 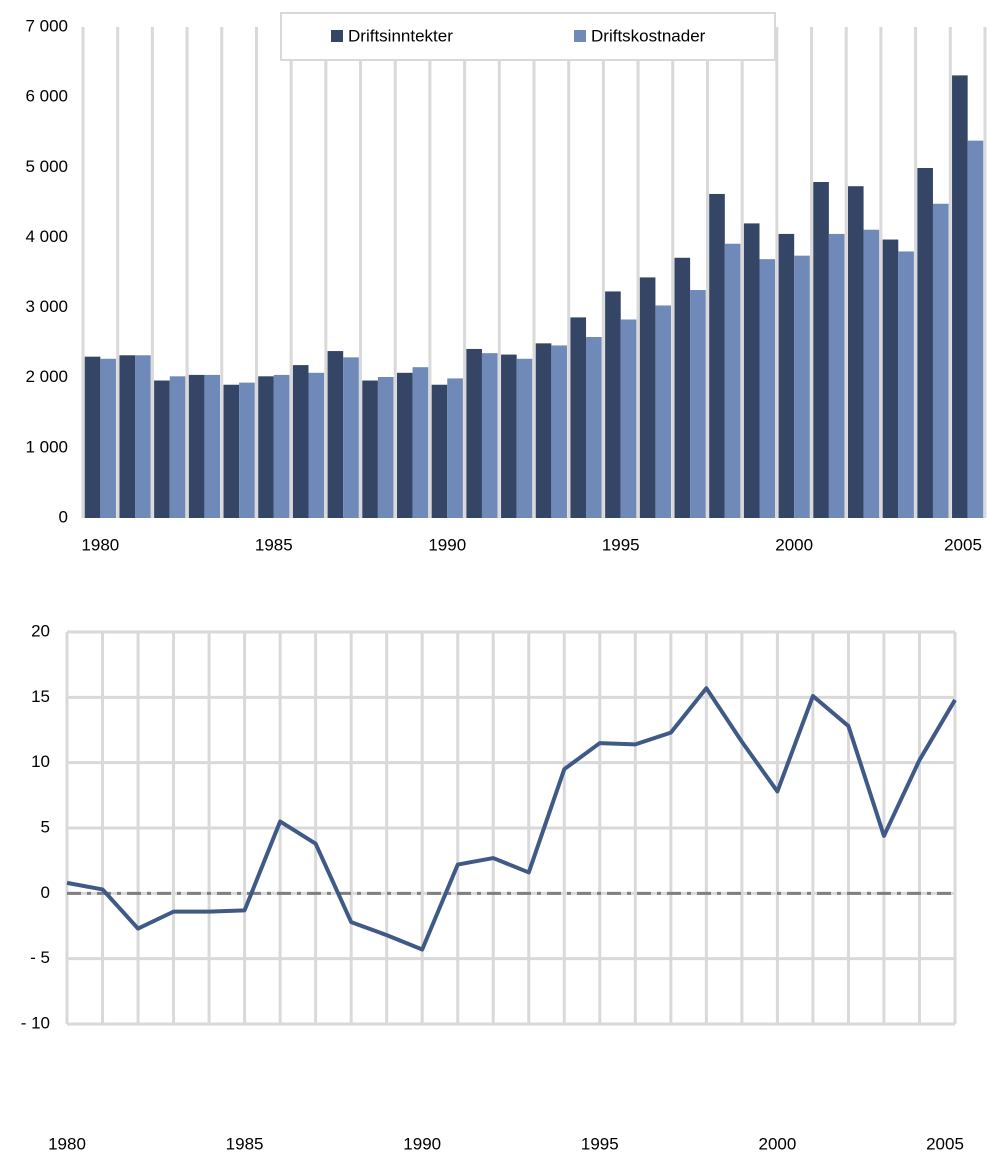 What do you see at coordinates (46, 376) in the screenshot?
I see `y-tick-label: 2 000` at bounding box center [46, 376].